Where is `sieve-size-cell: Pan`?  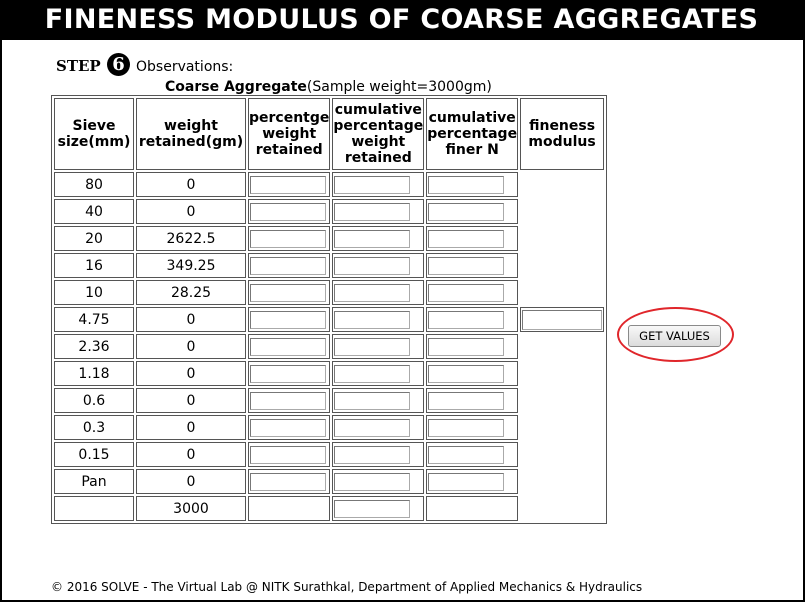 sieve-size-cell: Pan is located at coordinates (94, 481).